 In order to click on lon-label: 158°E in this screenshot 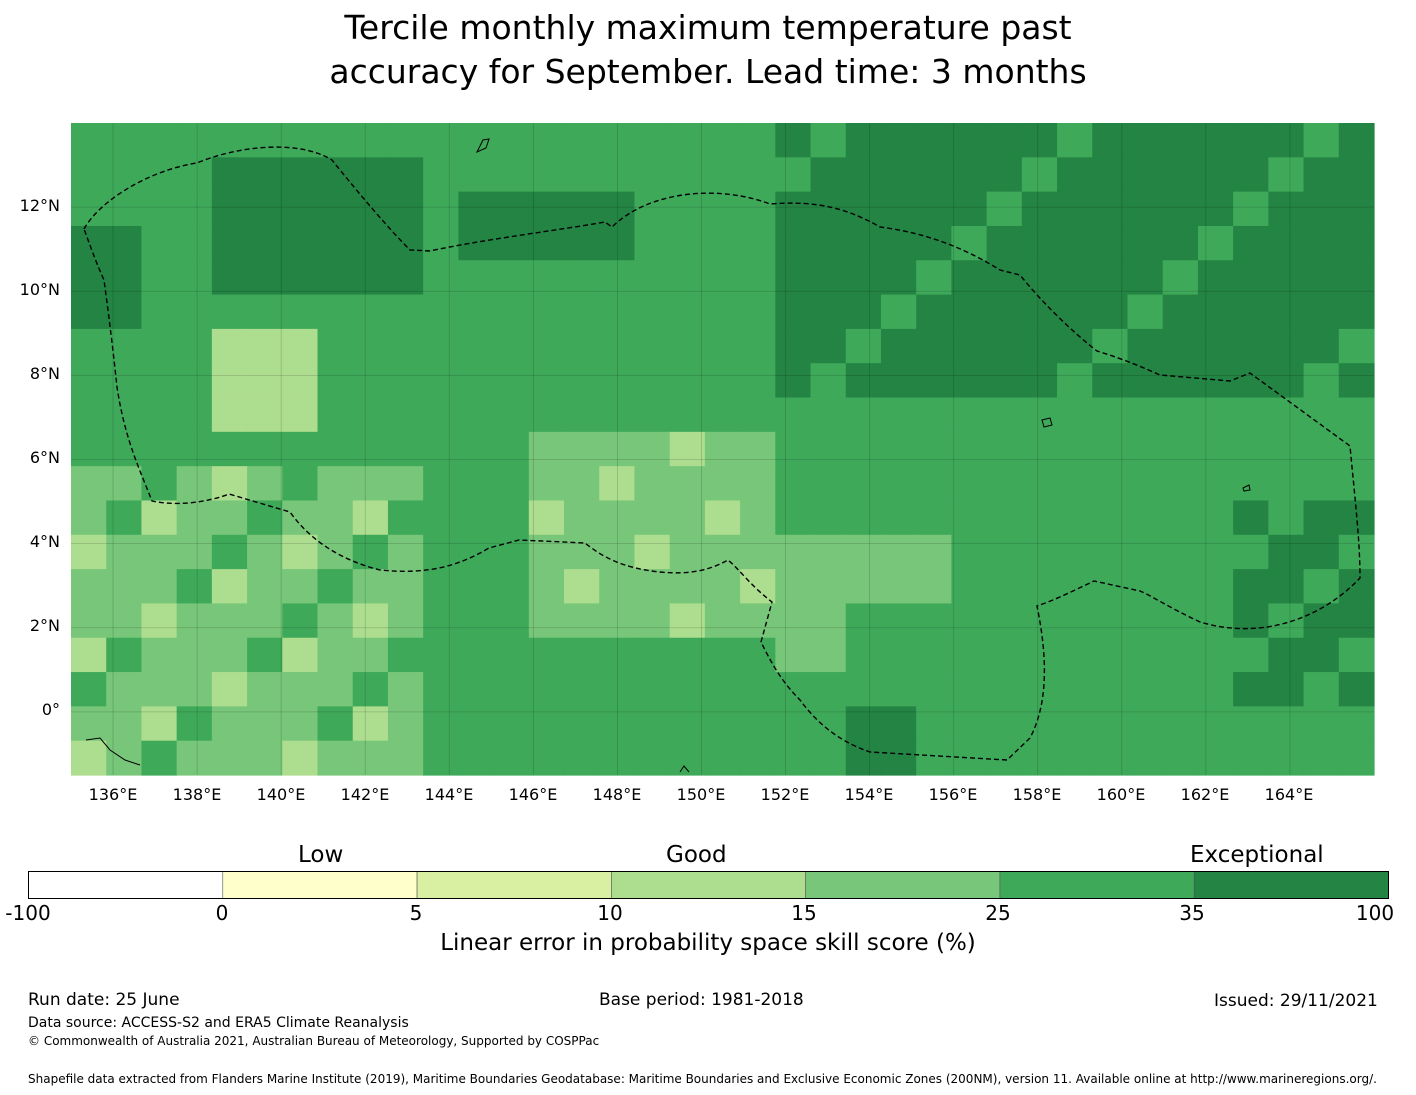, I will do `click(1037, 794)`.